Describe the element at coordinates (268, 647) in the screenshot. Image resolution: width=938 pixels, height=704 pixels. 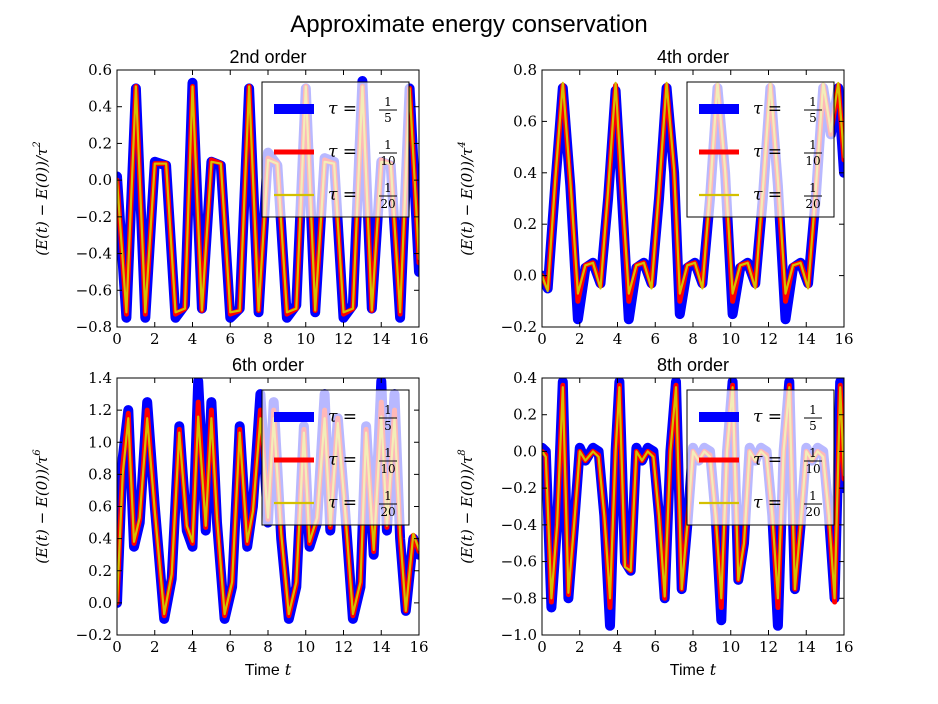
I see `x-tick-label: 8` at that location.